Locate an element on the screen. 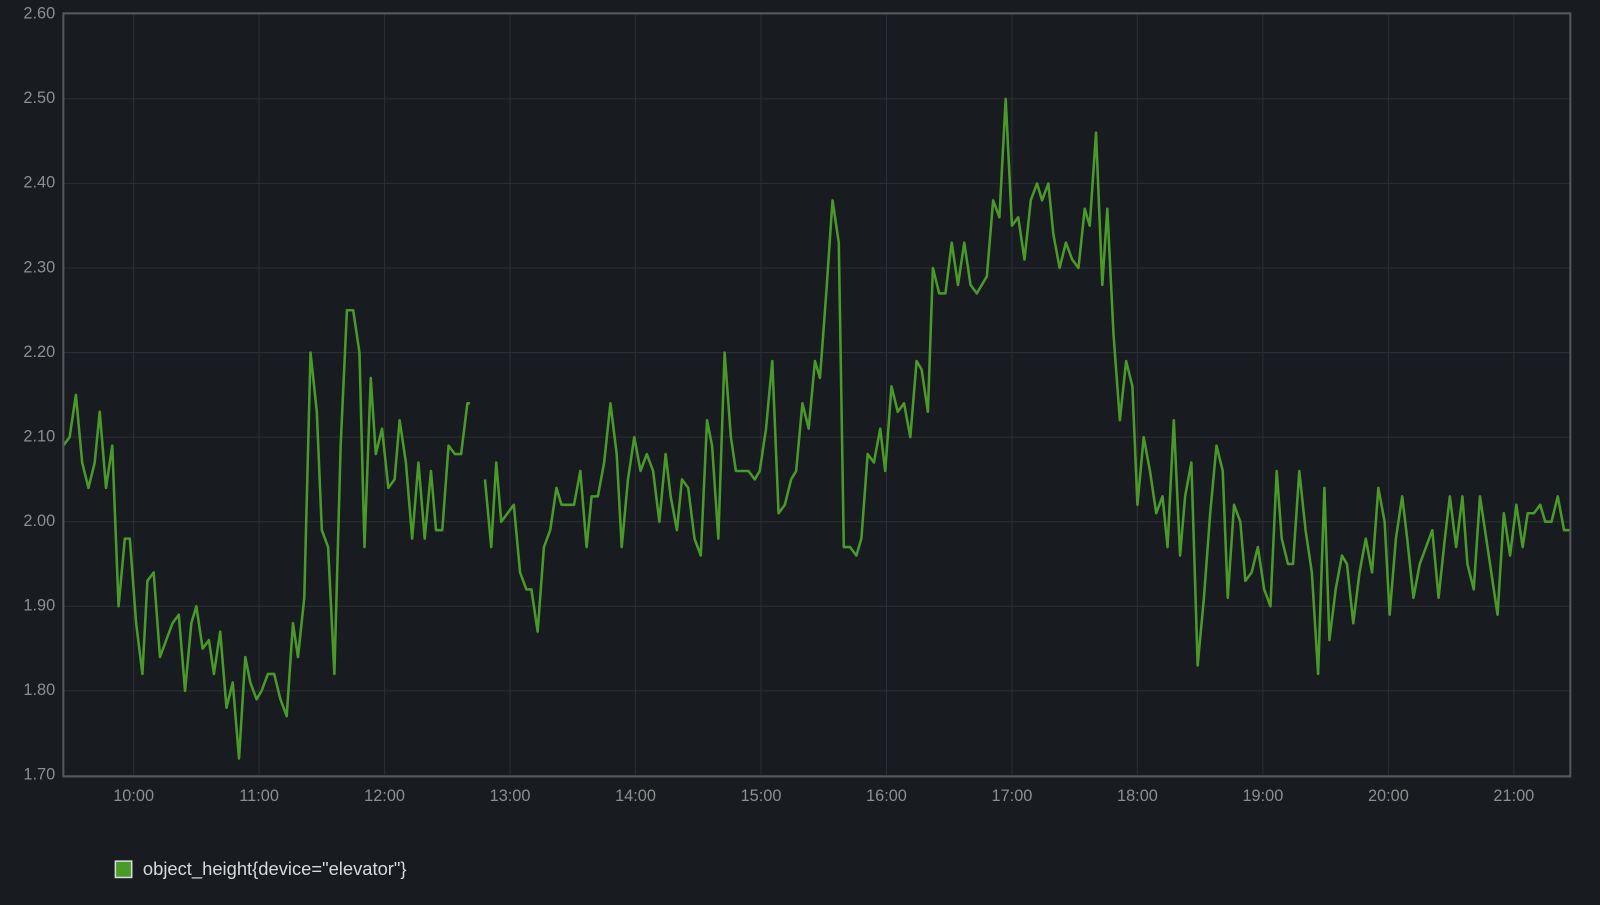 This screenshot has height=905, width=1600. x-tick-label: 15:00 is located at coordinates (761, 796).